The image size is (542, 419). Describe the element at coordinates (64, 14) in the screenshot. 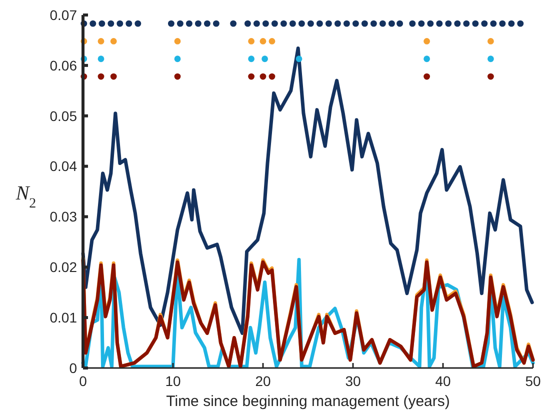

I see `y-tick-label: 0.07` at that location.